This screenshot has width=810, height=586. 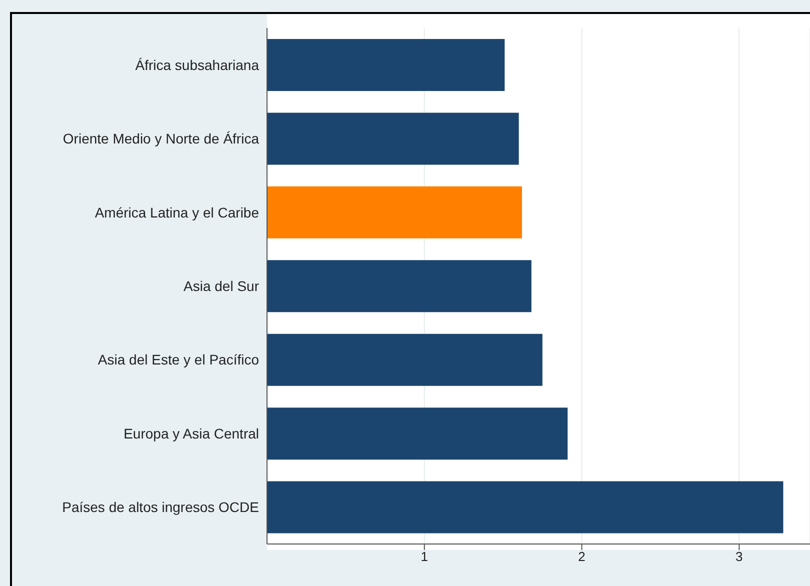 I want to click on x-tick-label: 2, so click(x=582, y=556).